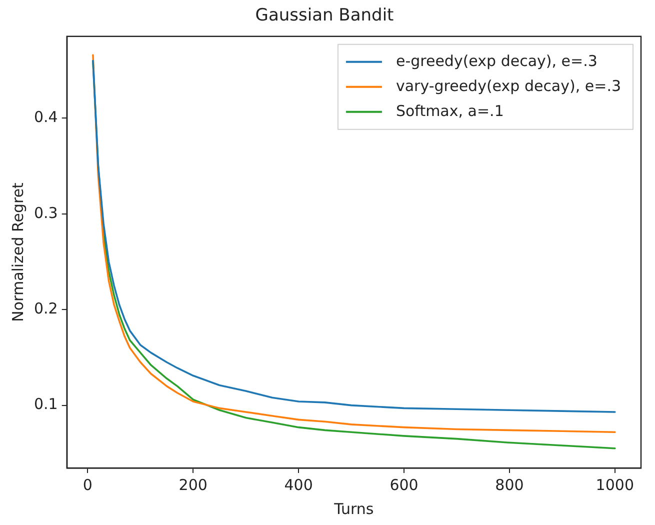  Describe the element at coordinates (46, 309) in the screenshot. I see `y-tick-label: 0.2` at that location.